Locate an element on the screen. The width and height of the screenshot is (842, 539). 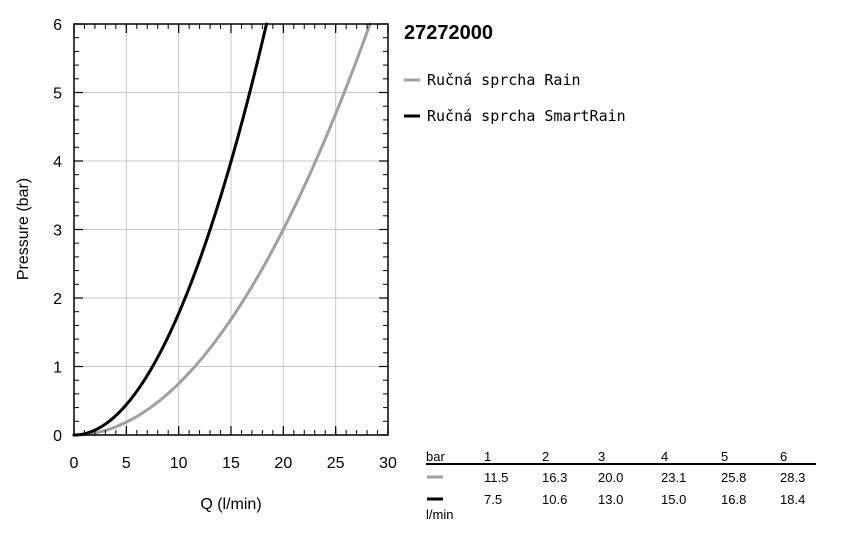
y-tick-label: 1 is located at coordinates (57, 368).